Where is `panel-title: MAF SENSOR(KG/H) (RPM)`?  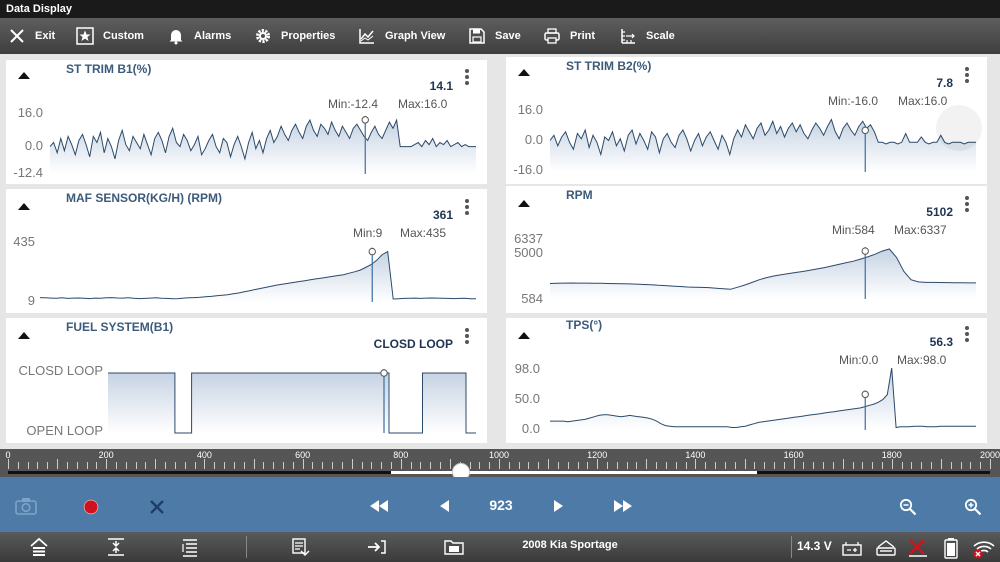 panel-title: MAF SENSOR(KG/H) (RPM) is located at coordinates (144, 198).